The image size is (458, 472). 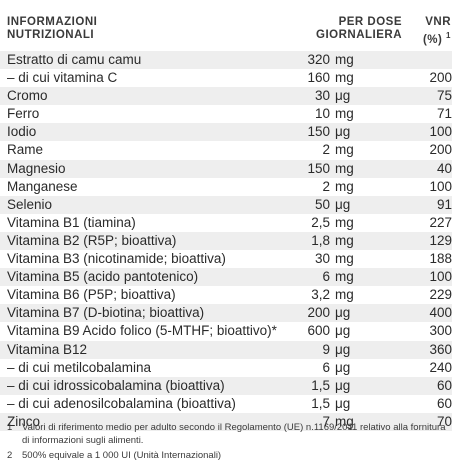 What do you see at coordinates (322, 96) in the screenshot?
I see `row-amount: 30` at bounding box center [322, 96].